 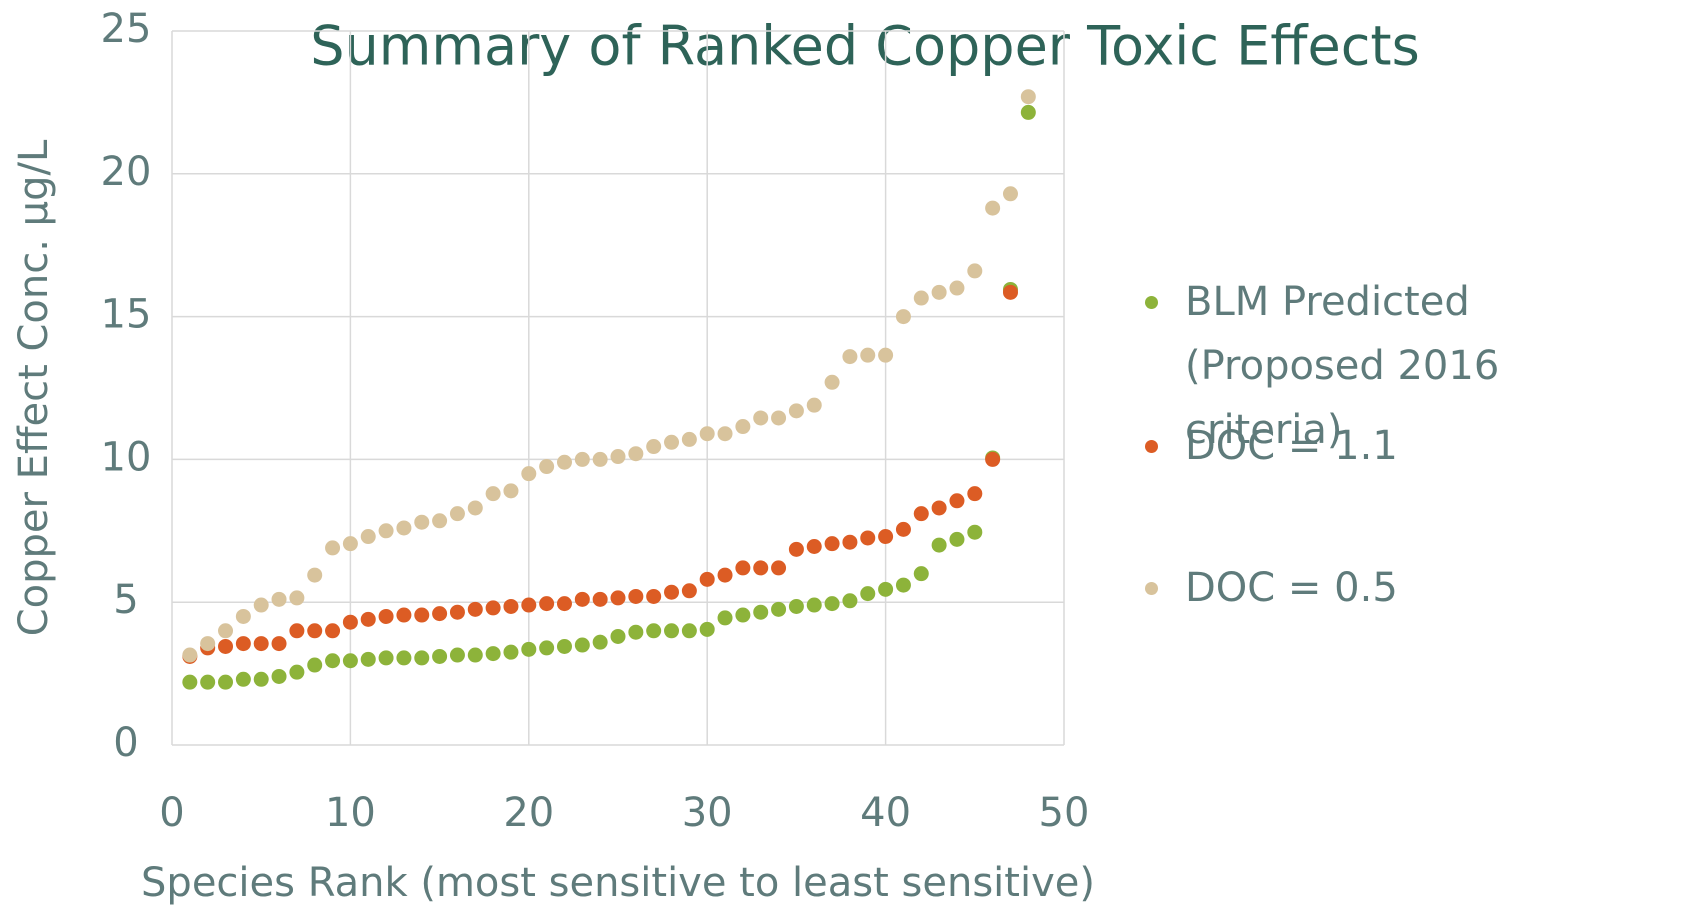 What do you see at coordinates (1342, 366) in the screenshot?
I see `legend-label: BLM Predicted (Proposed 2016 criteria)` at bounding box center [1342, 366].